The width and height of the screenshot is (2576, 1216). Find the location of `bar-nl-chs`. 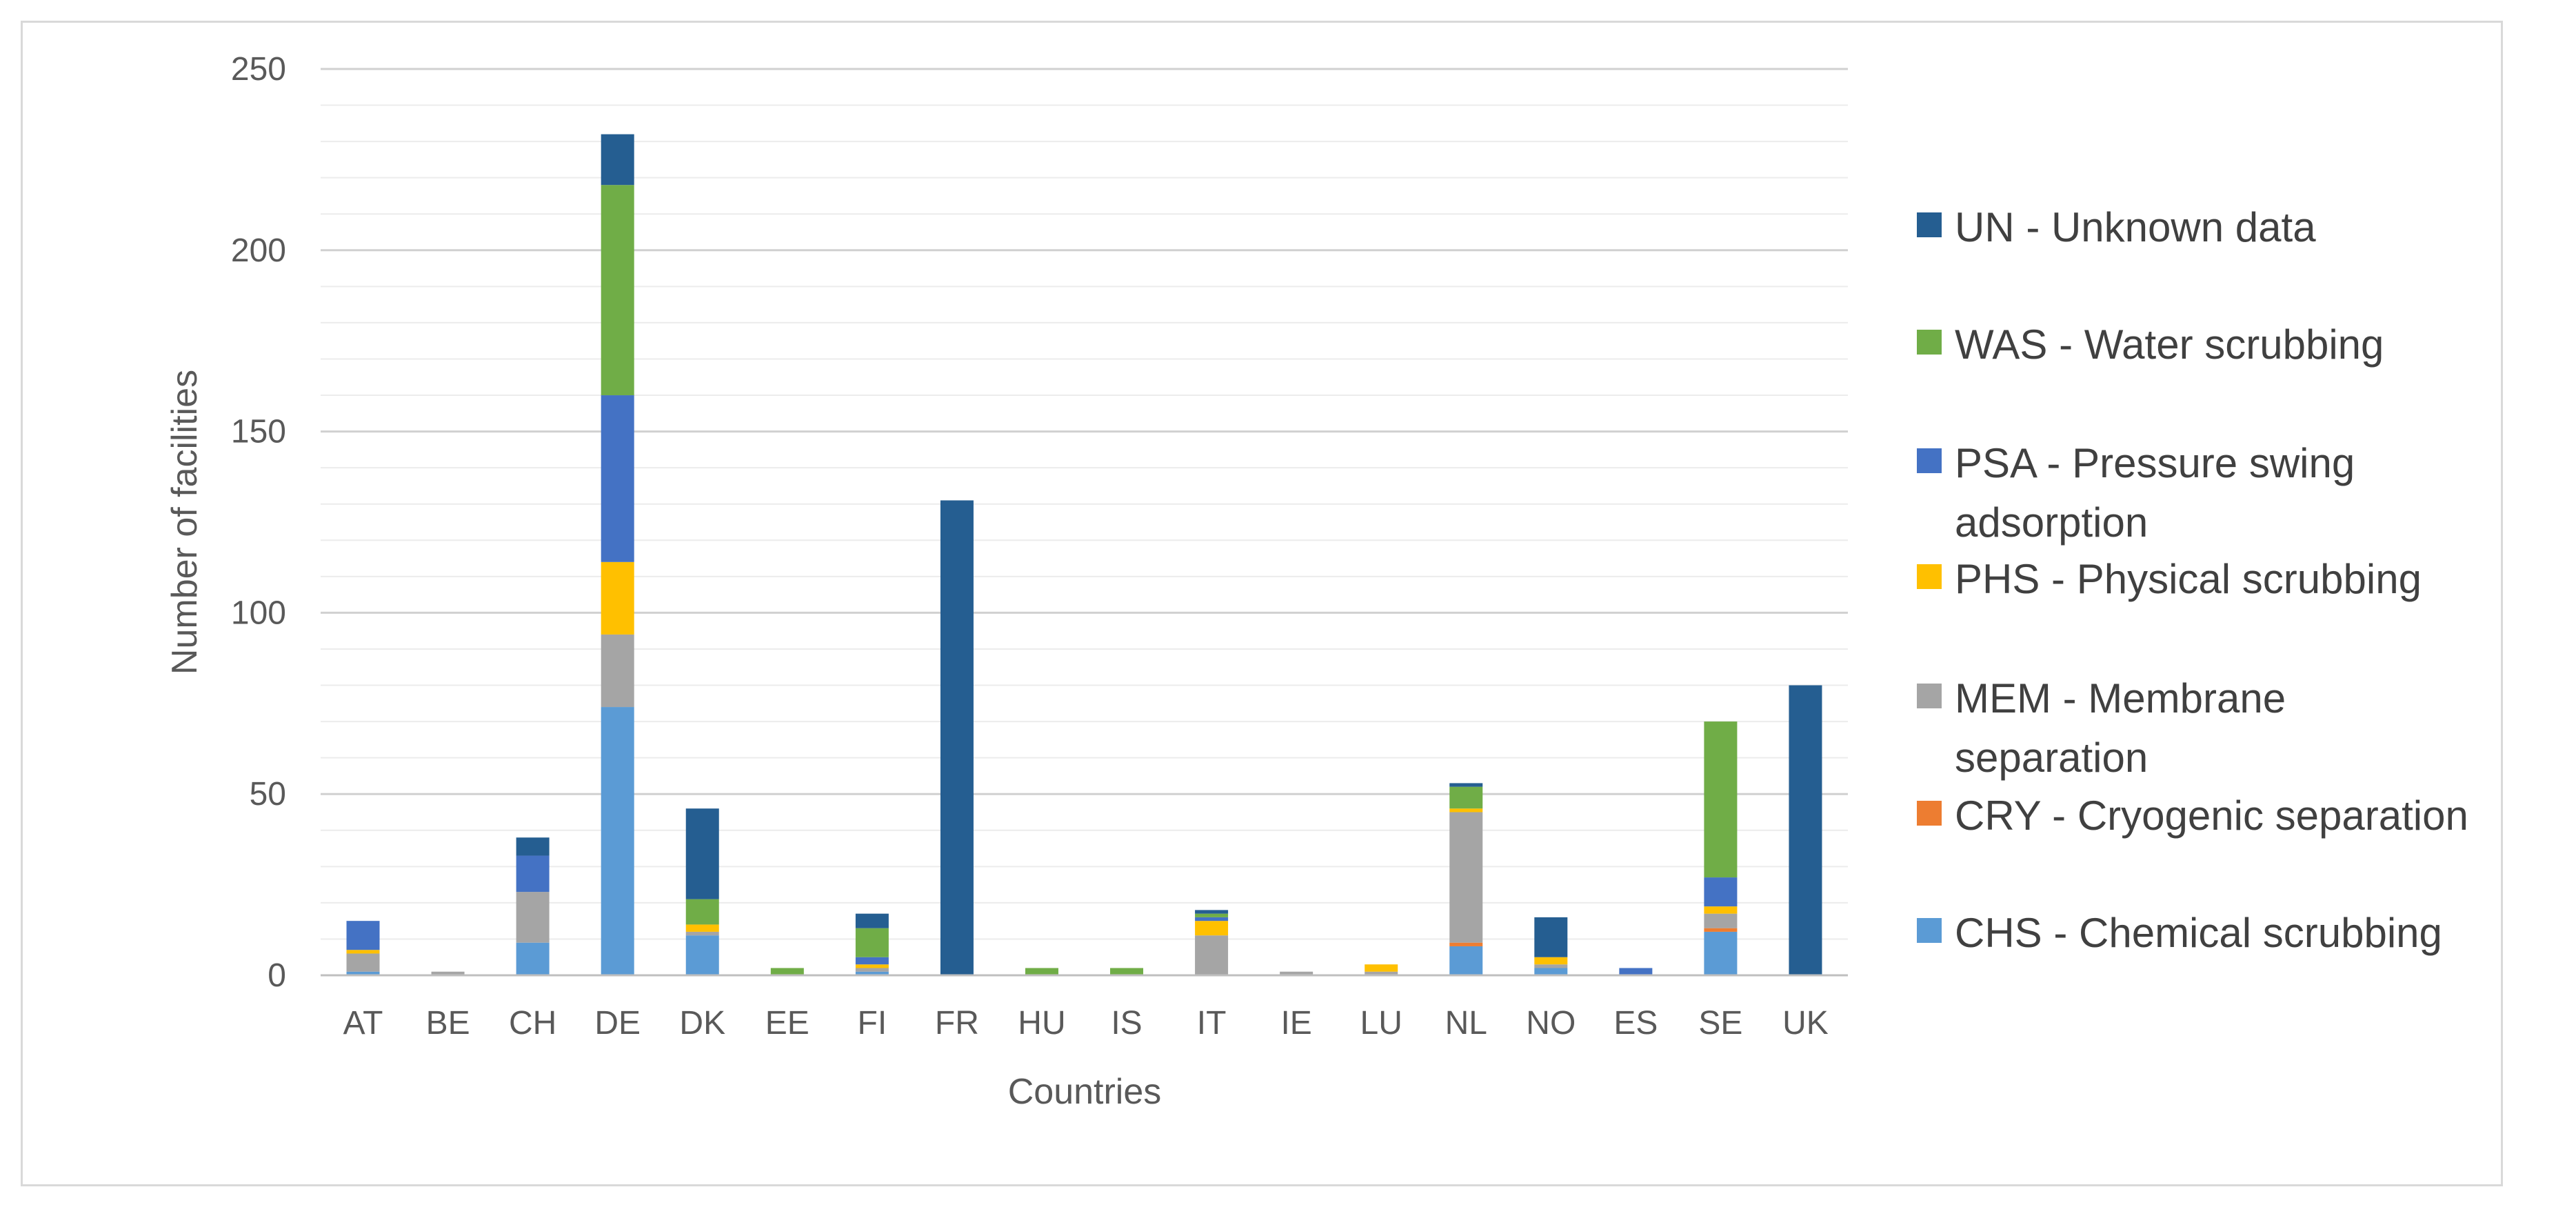

bar-nl-chs is located at coordinates (1466, 960).